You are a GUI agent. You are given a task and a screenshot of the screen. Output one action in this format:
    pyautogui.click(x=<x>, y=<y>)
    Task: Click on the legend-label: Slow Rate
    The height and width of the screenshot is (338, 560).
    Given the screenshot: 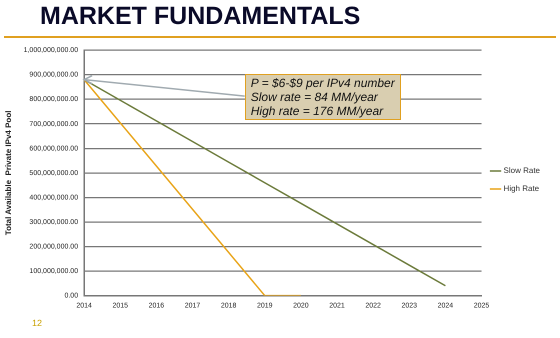 What is the action you would take?
    pyautogui.click(x=522, y=171)
    